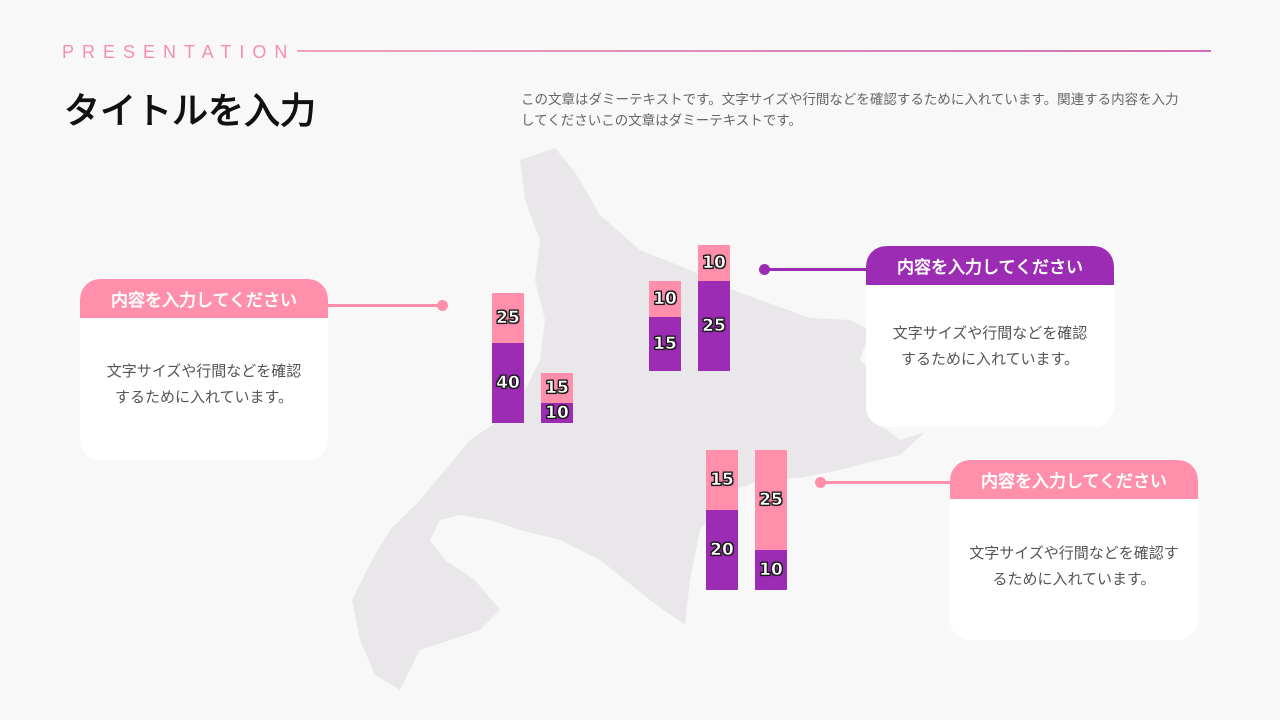 The width and height of the screenshot is (1280, 720). I want to click on bar-segment-bottom: 20, so click(722, 550).